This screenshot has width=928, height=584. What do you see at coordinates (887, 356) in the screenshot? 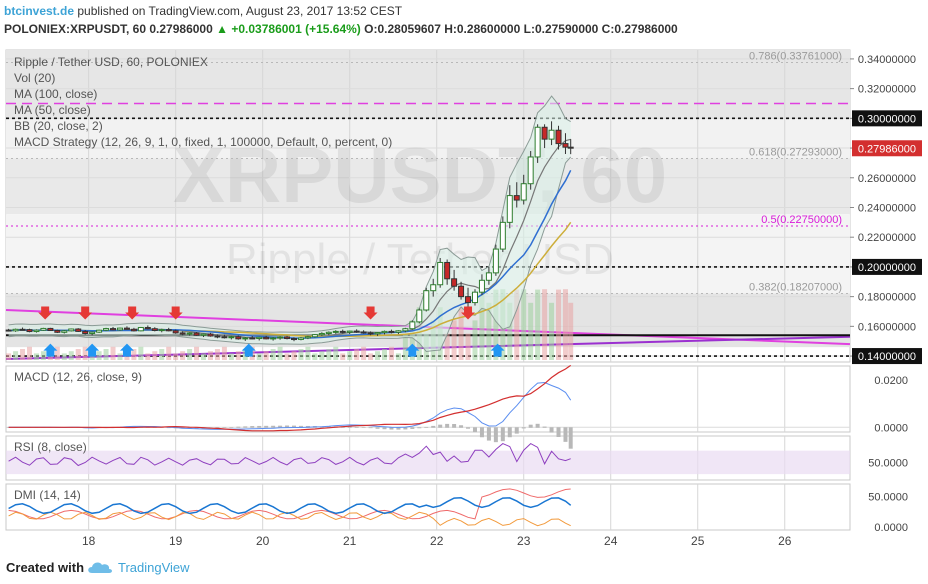
I see `price-level-badge` at bounding box center [887, 356].